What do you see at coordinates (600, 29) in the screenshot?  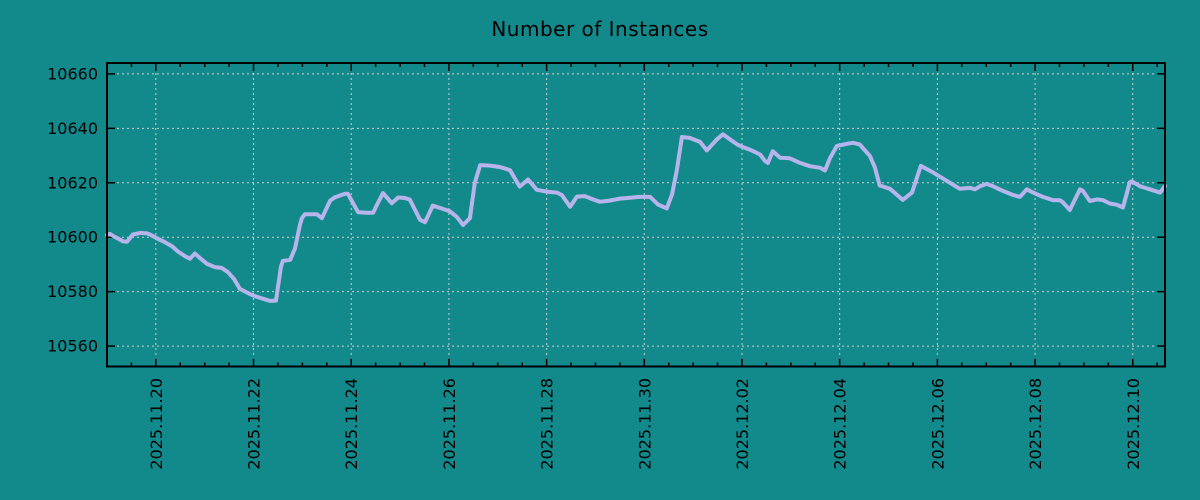 I see `chart-title: Number of Instances` at bounding box center [600, 29].